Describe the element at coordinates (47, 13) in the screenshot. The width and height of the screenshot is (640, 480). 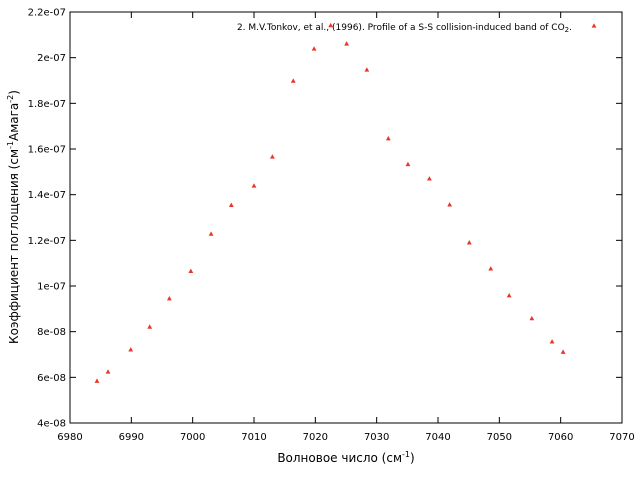
I see `y-tick-label: 2.2e-07` at that location.